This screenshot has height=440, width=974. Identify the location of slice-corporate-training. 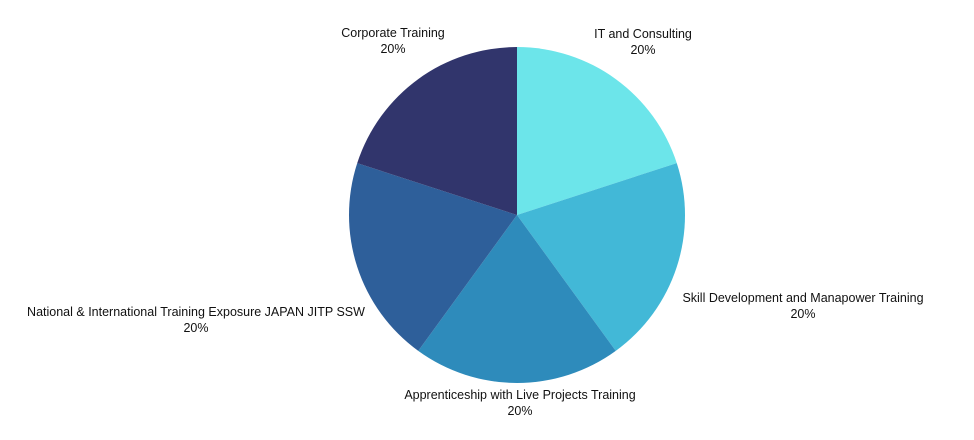
(437, 131).